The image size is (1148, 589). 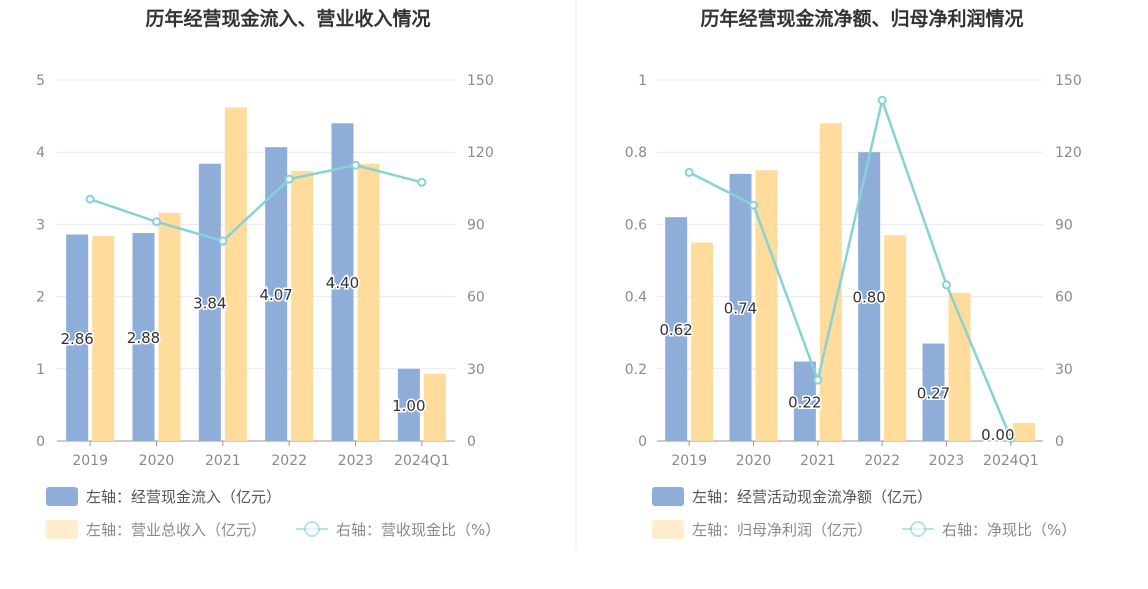 I want to click on x-category-label: 2021, so click(x=223, y=461).